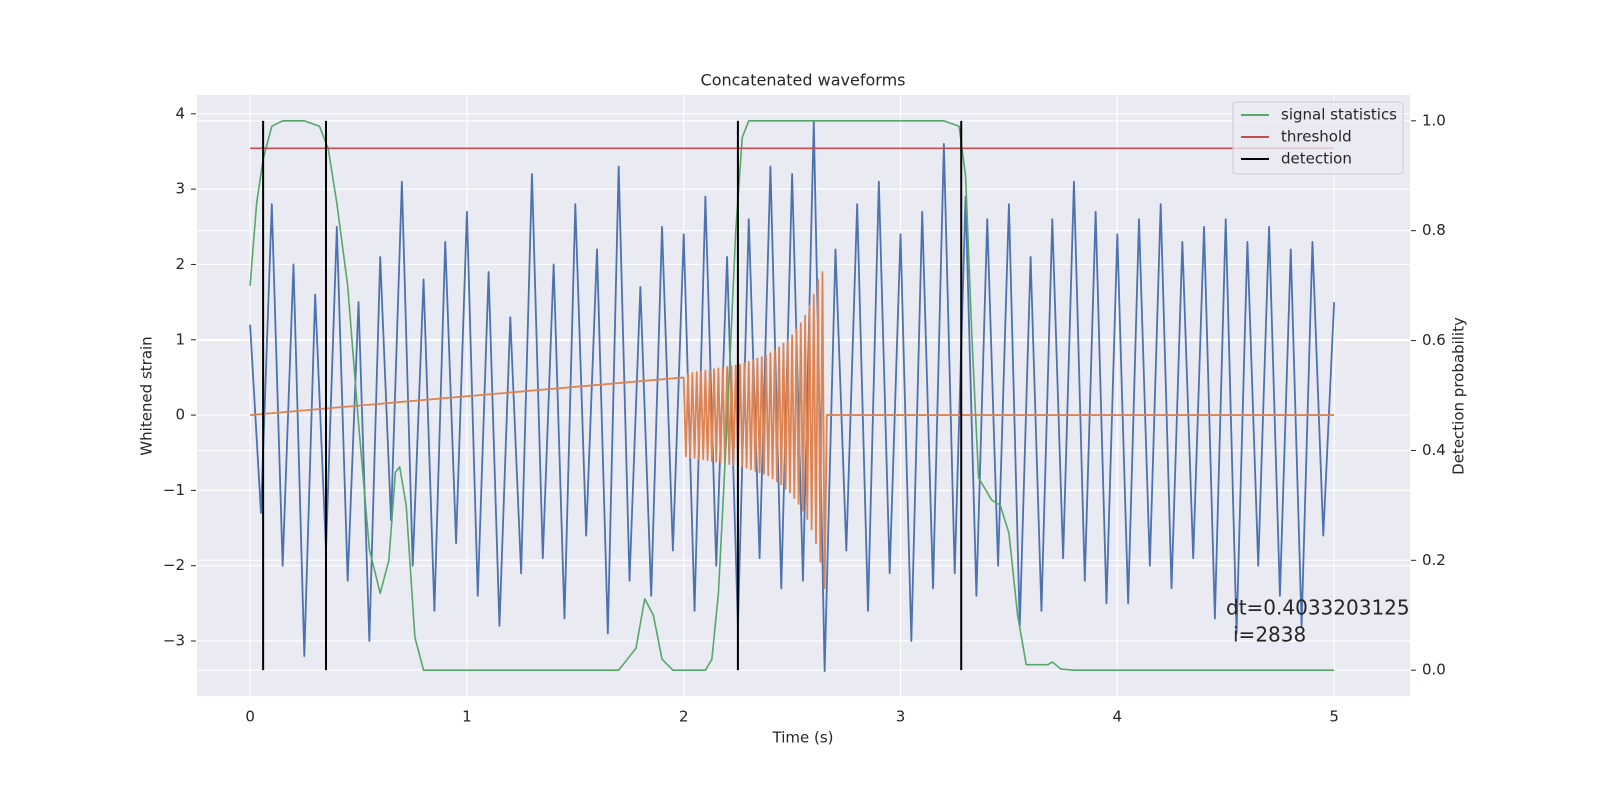  I want to click on y2-tick-label: 0.0, so click(1434, 670).